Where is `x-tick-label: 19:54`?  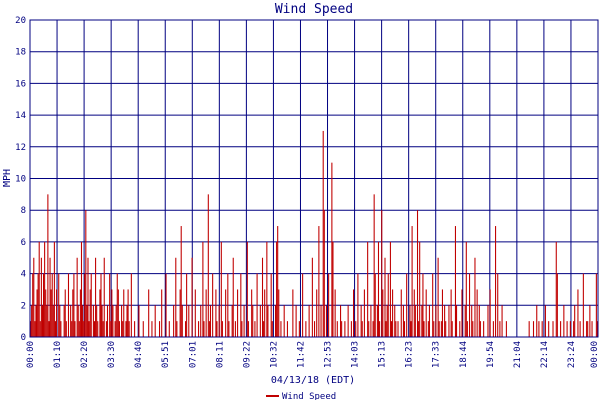
x-tick-label: 19:54 is located at coordinates (491, 354).